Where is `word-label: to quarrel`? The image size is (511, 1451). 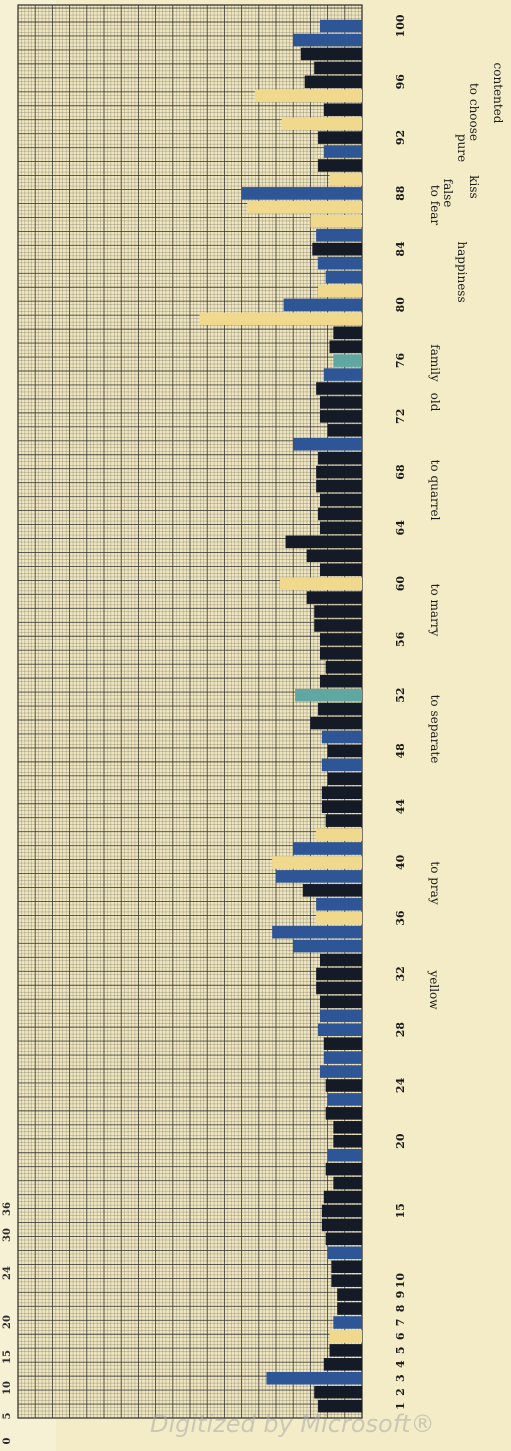 word-label: to quarrel is located at coordinates (435, 490).